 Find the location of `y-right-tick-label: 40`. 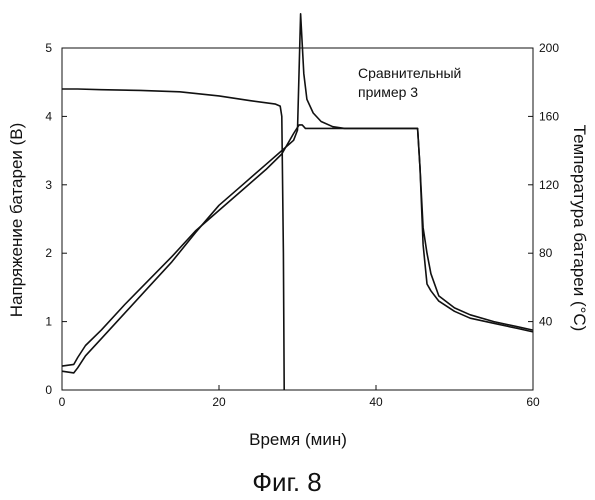

y-right-tick-label: 40 is located at coordinates (546, 322).